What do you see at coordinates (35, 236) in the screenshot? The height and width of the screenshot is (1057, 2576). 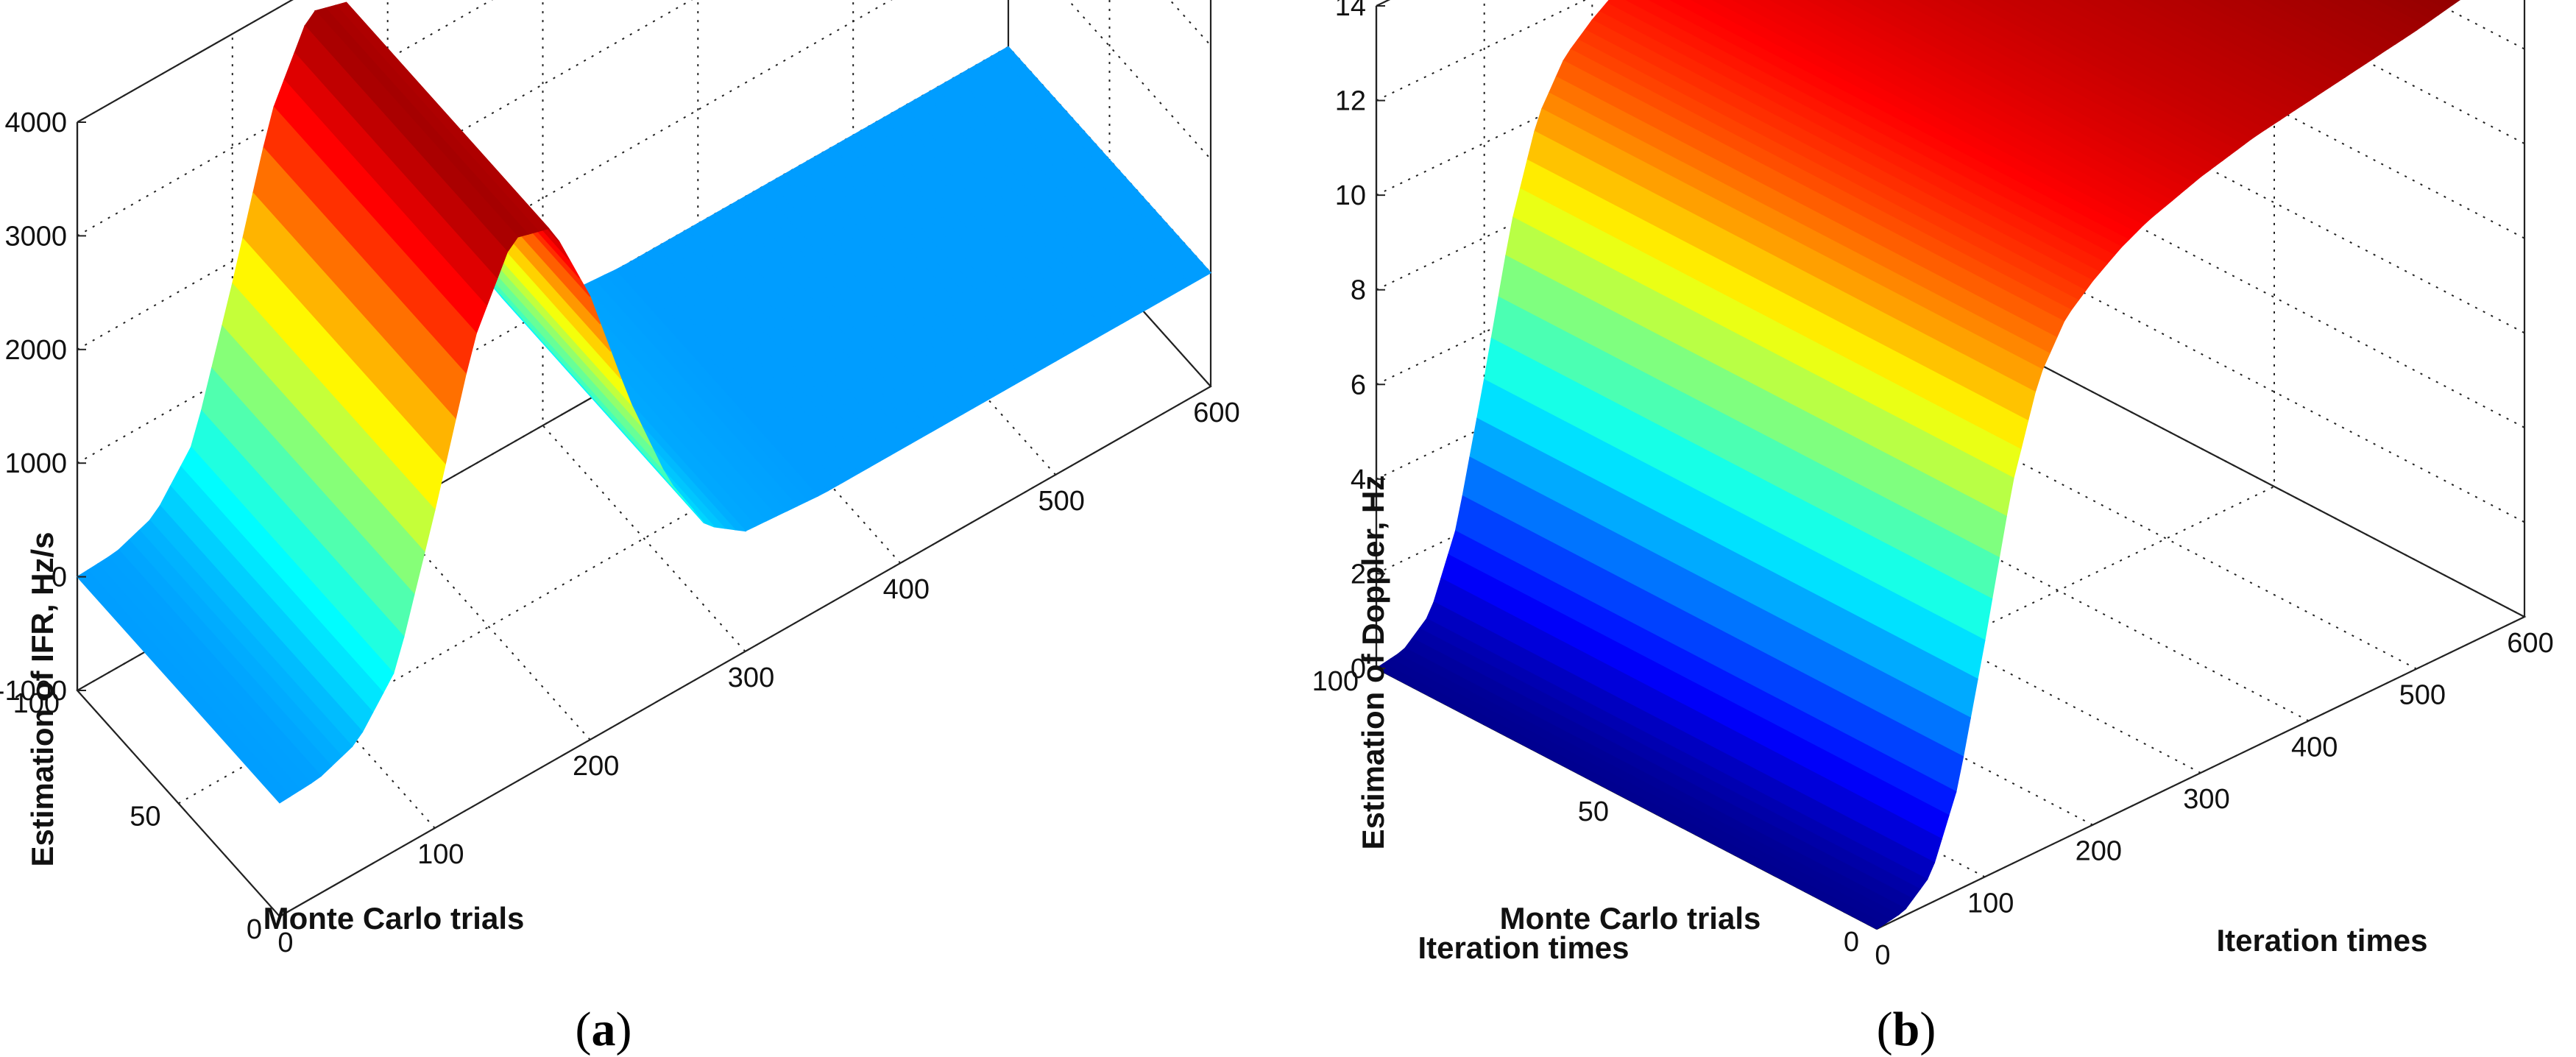 I see `z-tick-label: 3000` at bounding box center [35, 236].